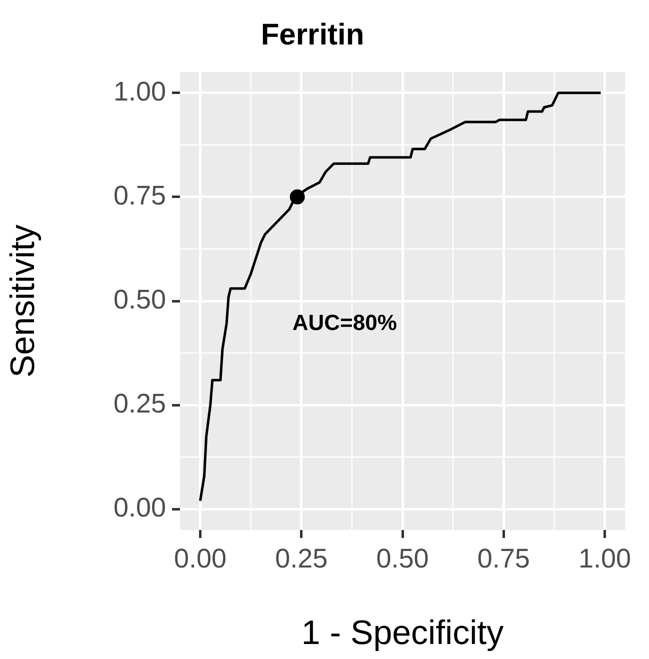 This screenshot has width=649, height=659. What do you see at coordinates (139, 507) in the screenshot?
I see `y-tick-label: 0.00` at bounding box center [139, 507].